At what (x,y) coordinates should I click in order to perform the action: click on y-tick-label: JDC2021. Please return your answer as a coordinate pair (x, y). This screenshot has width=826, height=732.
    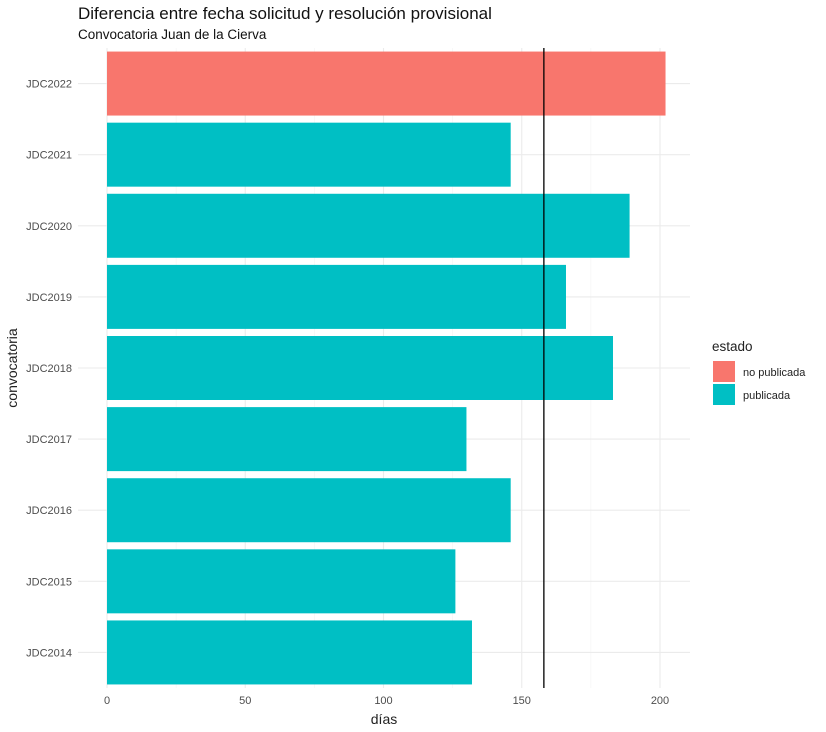
    Looking at the image, I should click on (49, 156).